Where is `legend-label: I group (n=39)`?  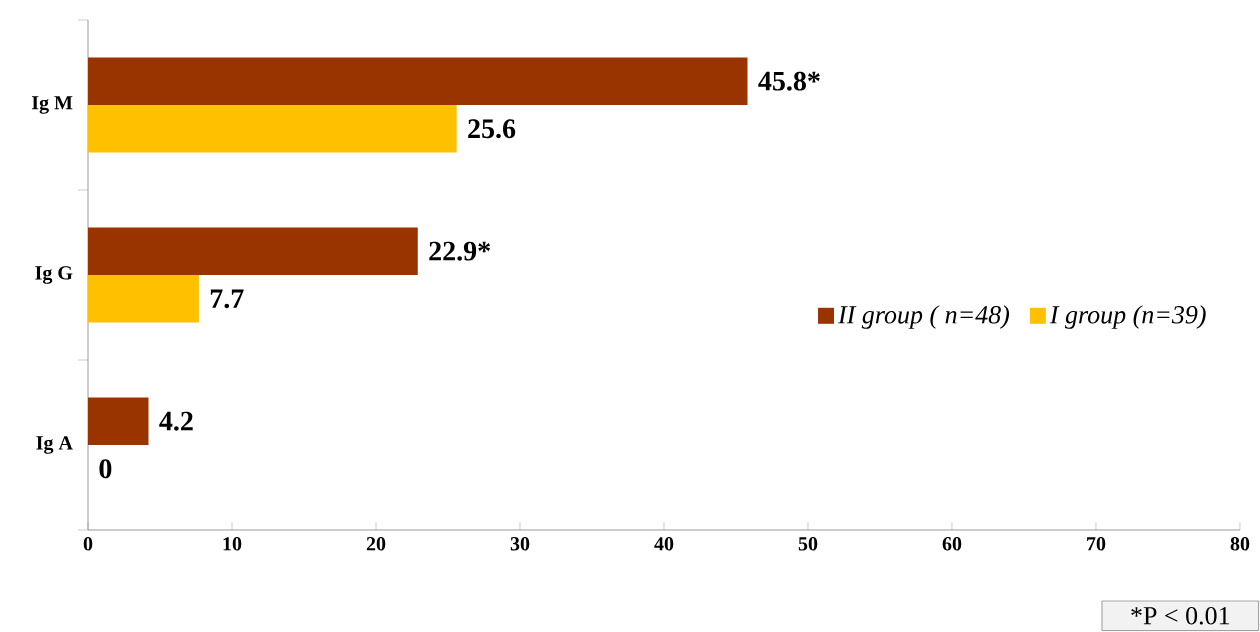 legend-label: I group (n=39) is located at coordinates (1127, 317).